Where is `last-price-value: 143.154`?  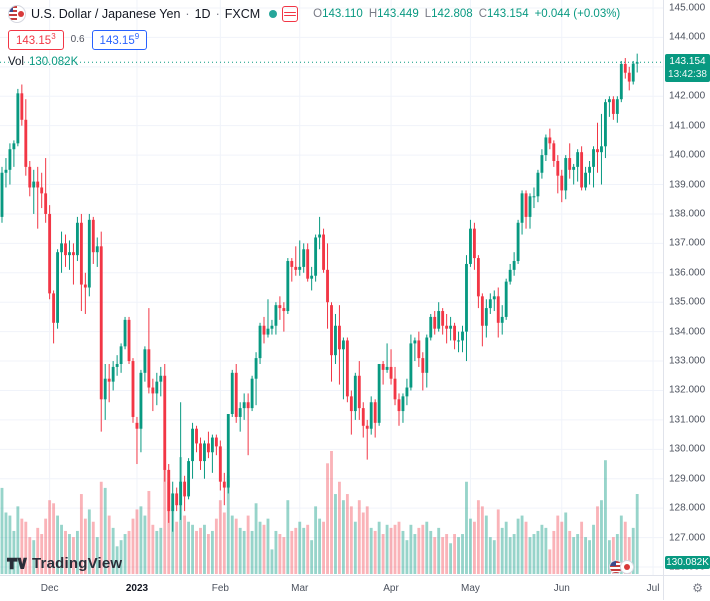 last-price-value: 143.154 is located at coordinates (687, 62).